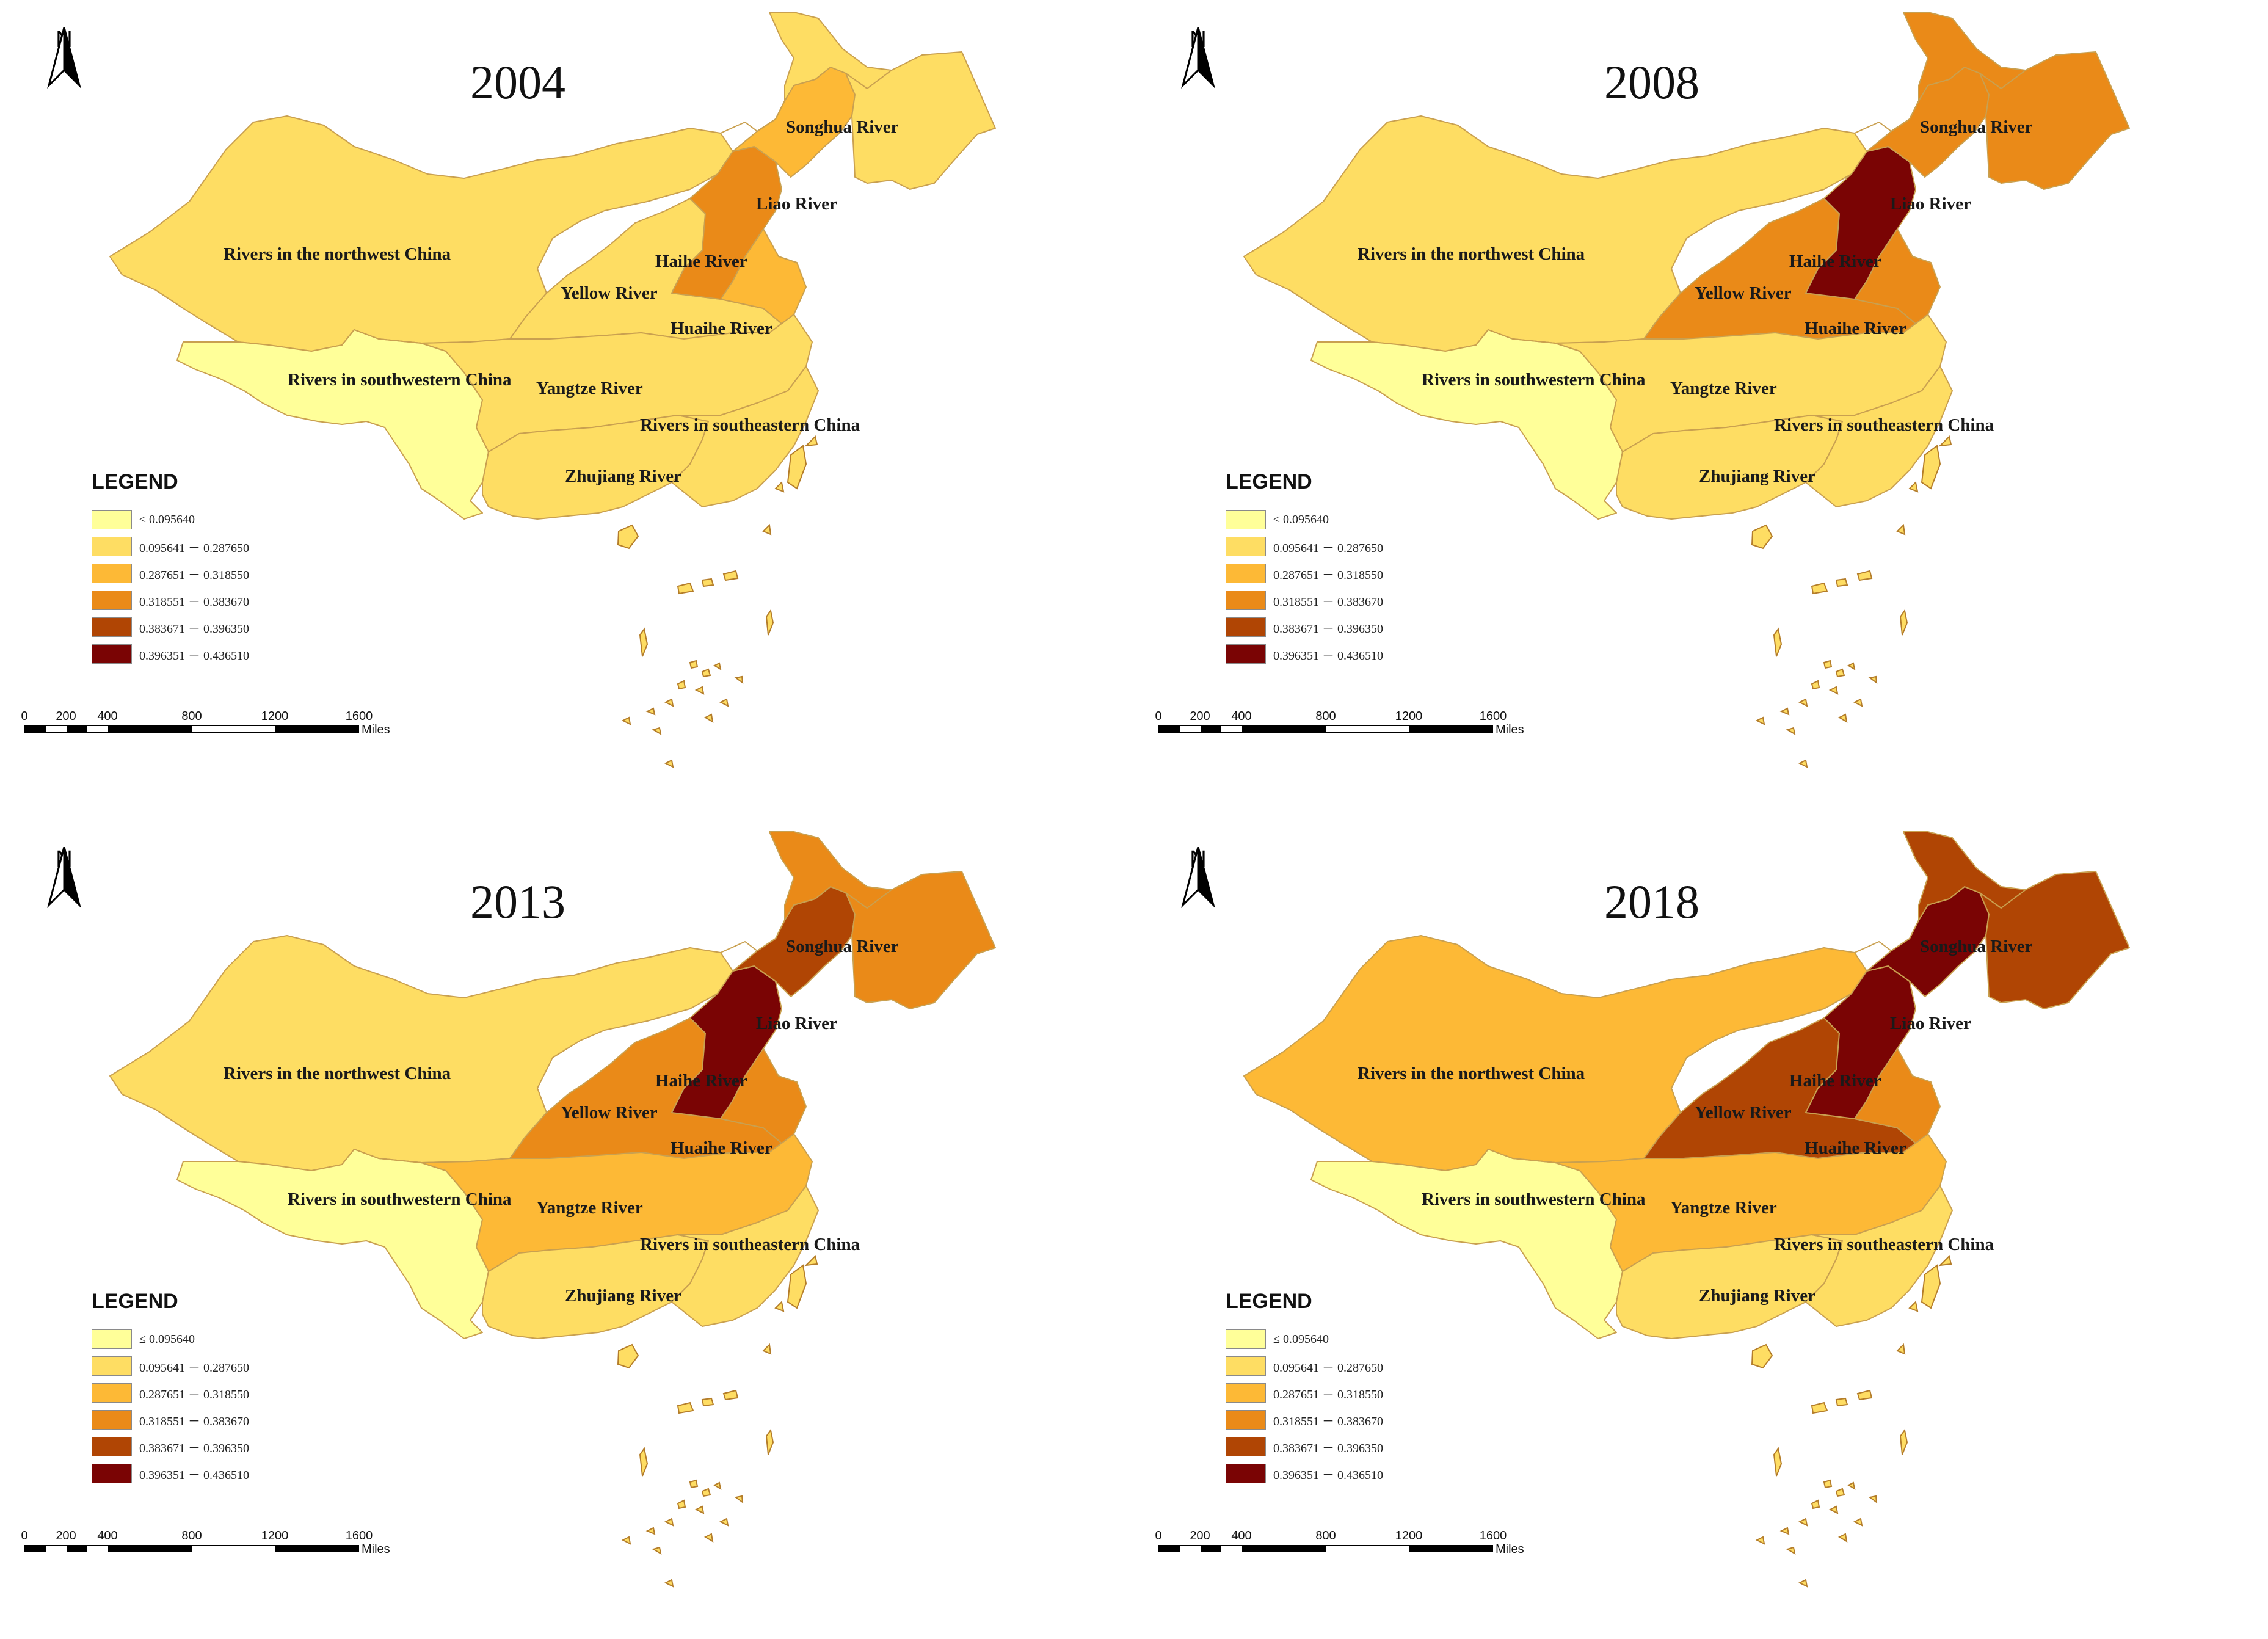 This screenshot has width=2268, height=1639. I want to click on basin-label-haihe: Haihe River, so click(701, 261).